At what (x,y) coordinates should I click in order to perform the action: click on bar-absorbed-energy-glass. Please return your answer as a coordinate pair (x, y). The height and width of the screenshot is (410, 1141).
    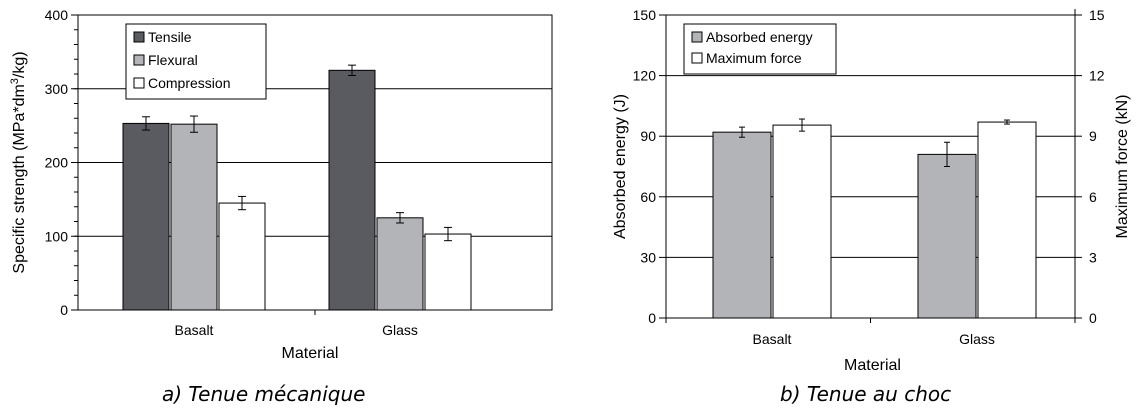
    Looking at the image, I should click on (947, 236).